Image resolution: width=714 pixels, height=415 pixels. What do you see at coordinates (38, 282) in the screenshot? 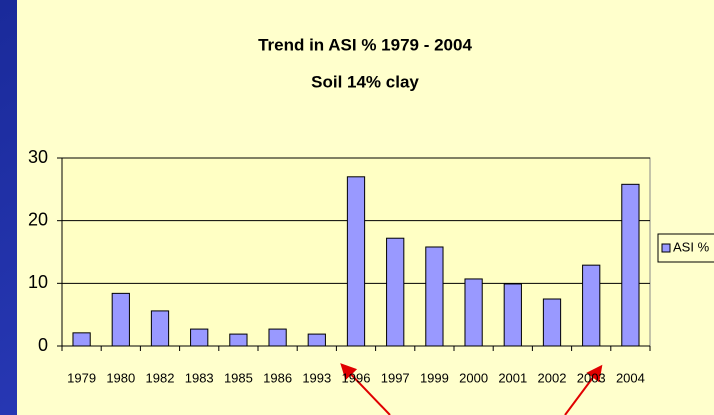
I see `y-tick-label: 10` at bounding box center [38, 282].